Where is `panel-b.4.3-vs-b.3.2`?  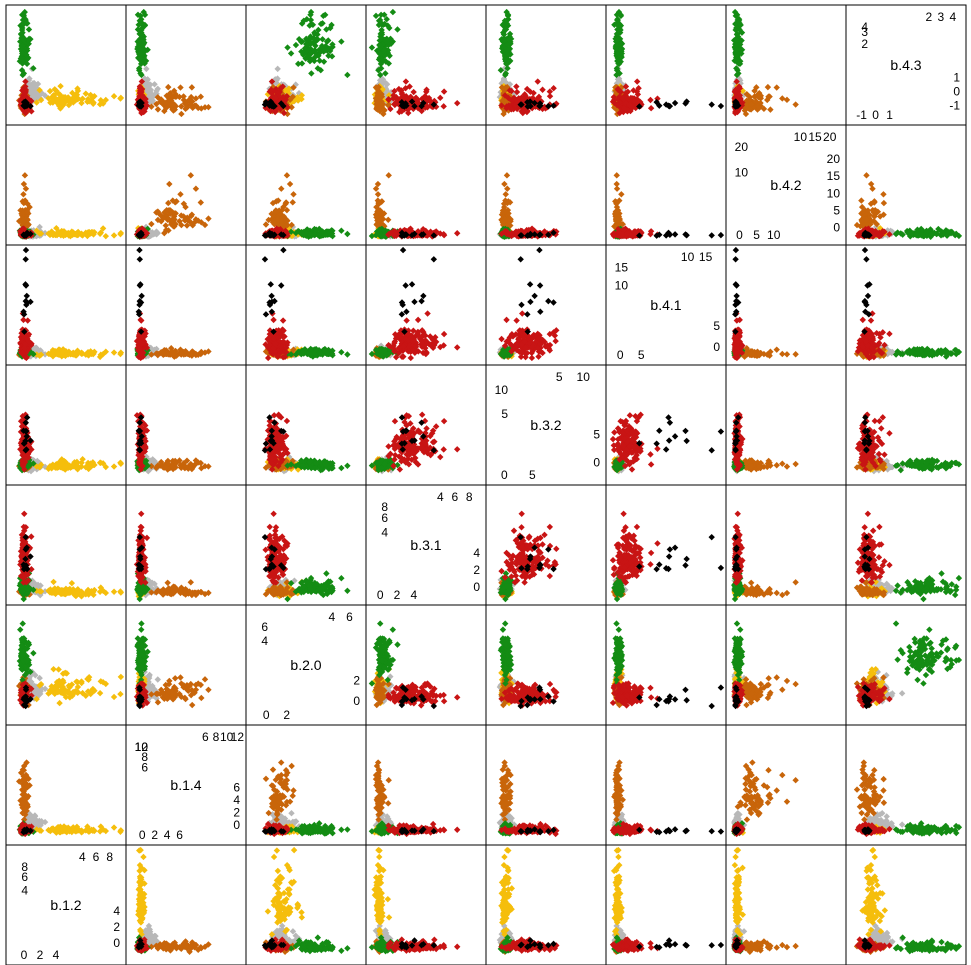 panel-b.4.3-vs-b.3.2 is located at coordinates (546, 65).